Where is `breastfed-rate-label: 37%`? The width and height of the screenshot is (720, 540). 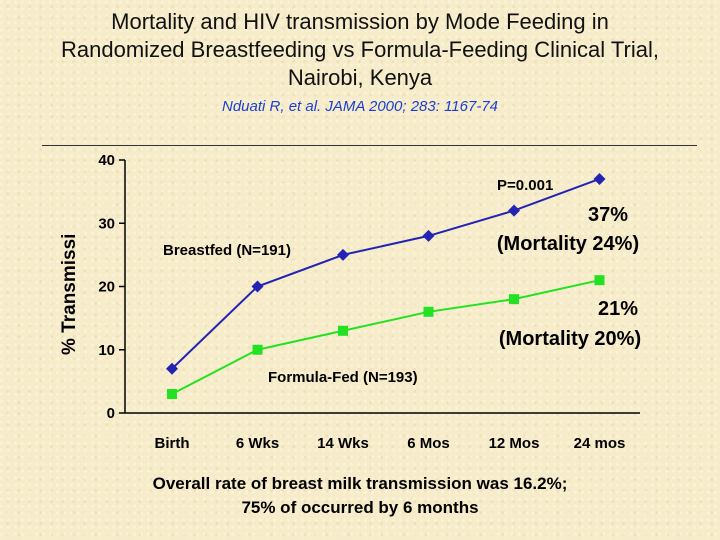
breastfed-rate-label: 37% is located at coordinates (608, 215).